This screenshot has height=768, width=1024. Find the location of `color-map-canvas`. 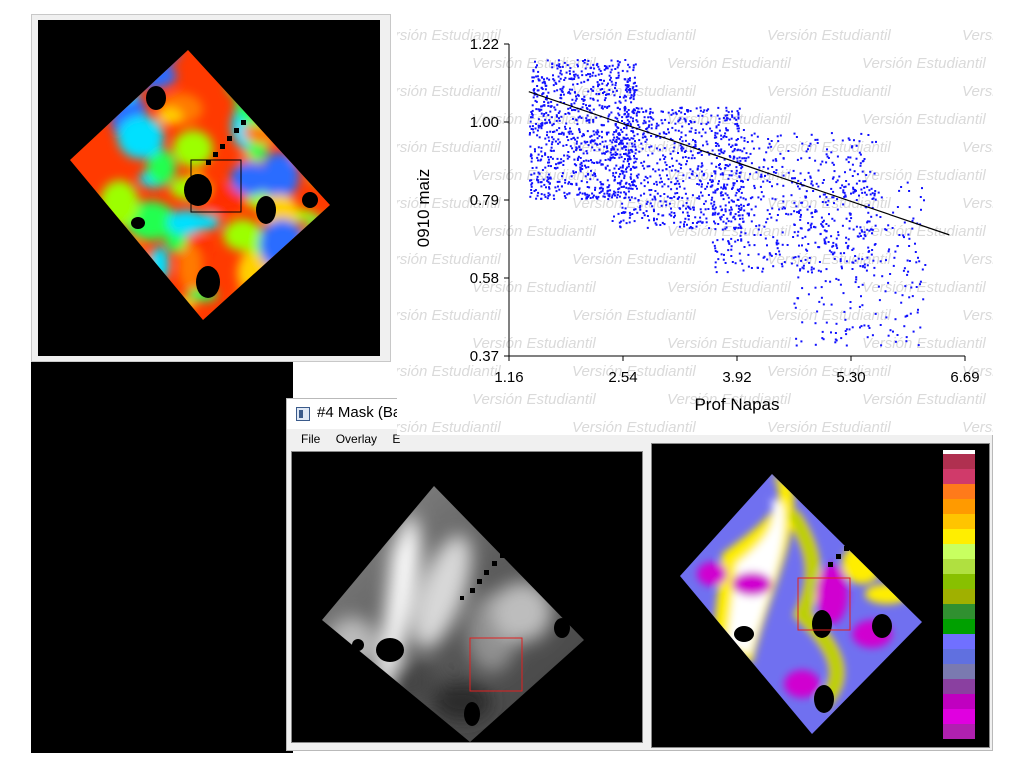

color-map-canvas is located at coordinates (209, 188).